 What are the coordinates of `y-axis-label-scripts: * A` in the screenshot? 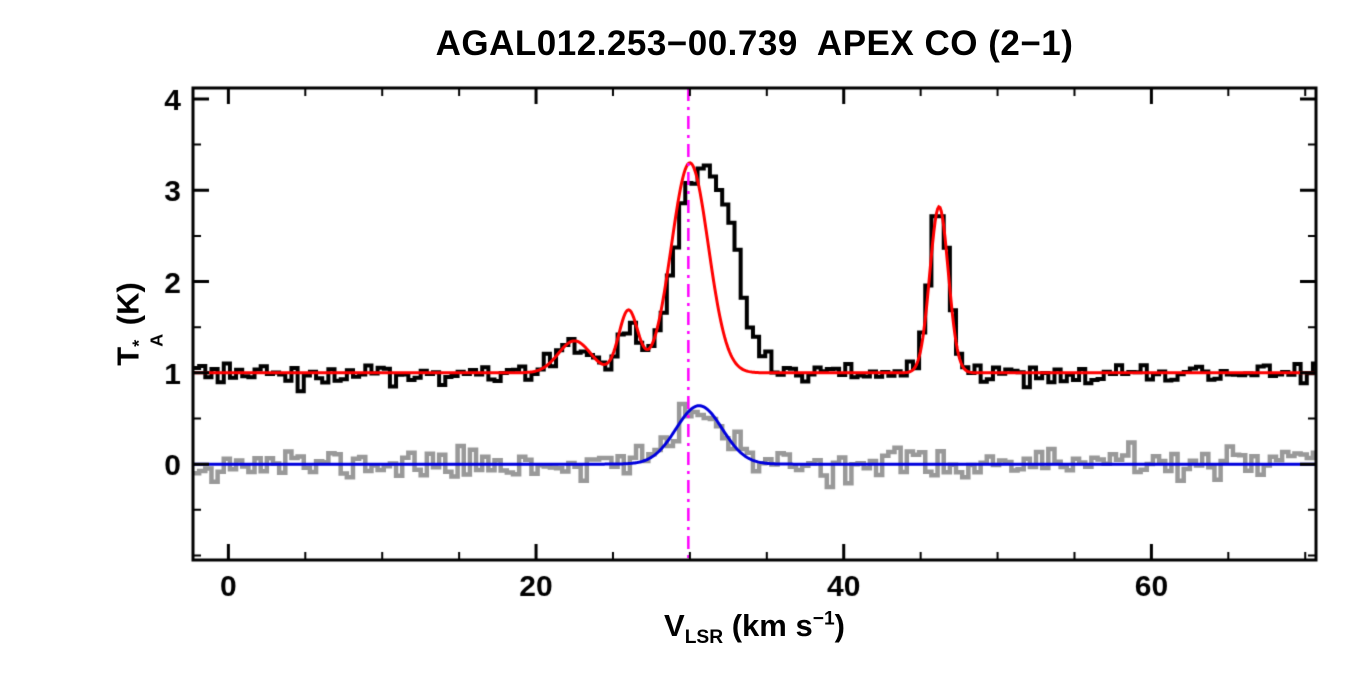 It's located at (147, 340).